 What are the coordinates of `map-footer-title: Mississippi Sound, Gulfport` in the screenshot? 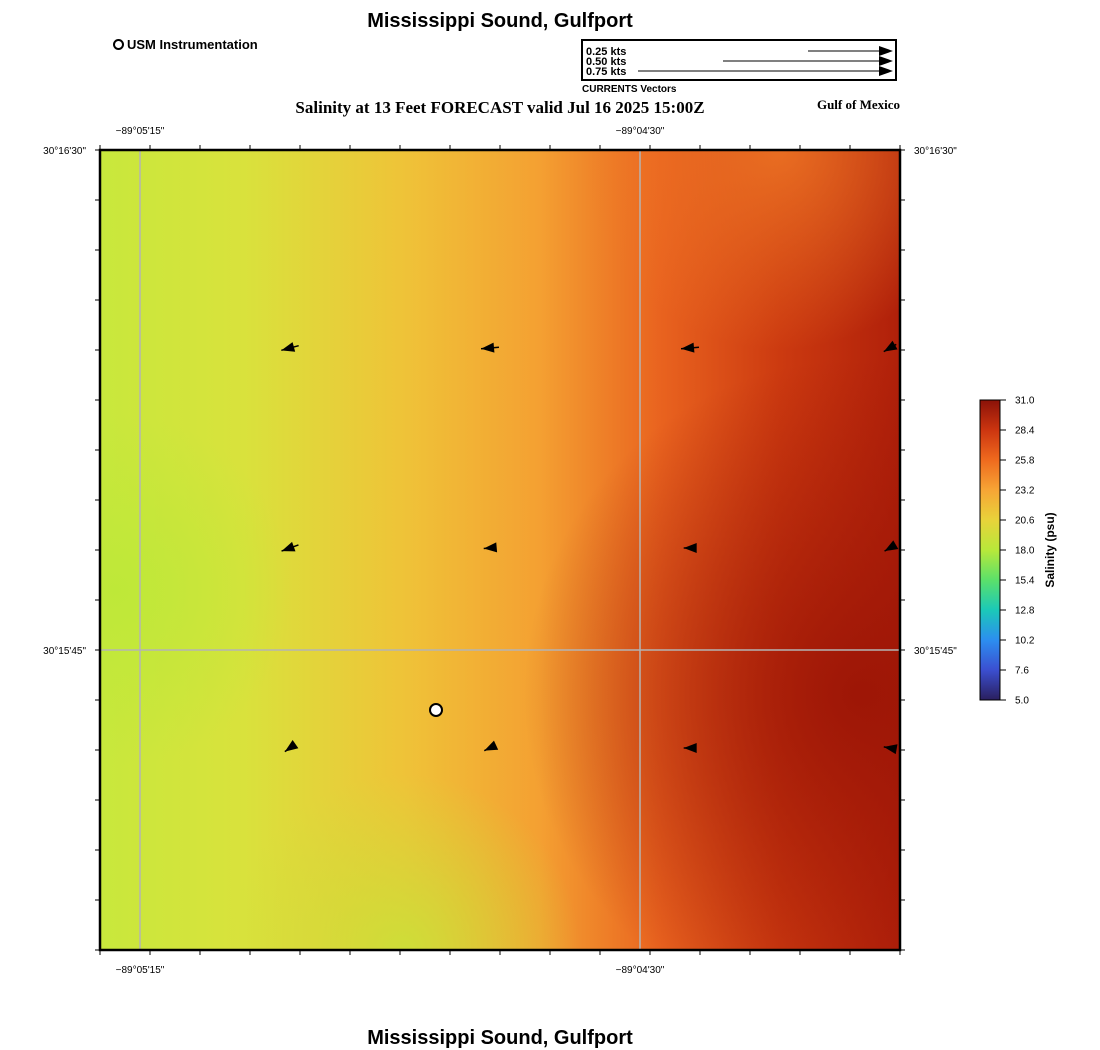 It's located at (500, 1038).